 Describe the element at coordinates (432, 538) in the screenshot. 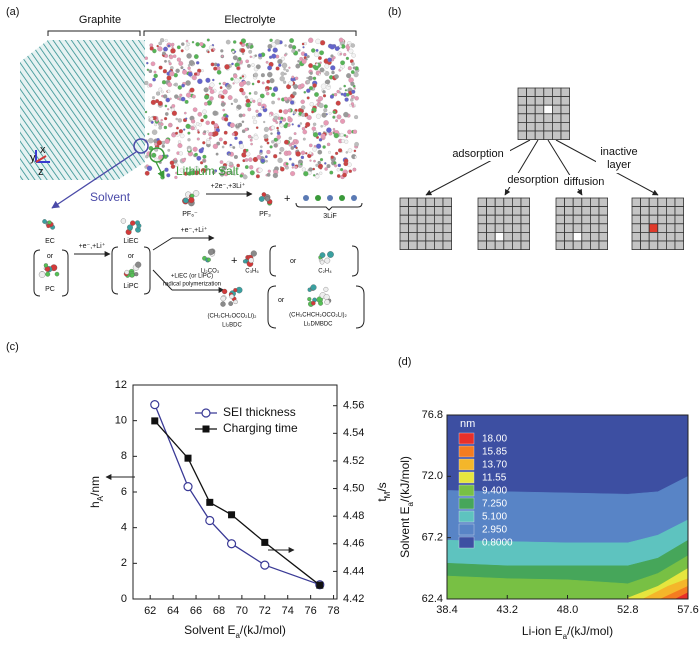

I see `y-tick-label: 67.2` at that location.